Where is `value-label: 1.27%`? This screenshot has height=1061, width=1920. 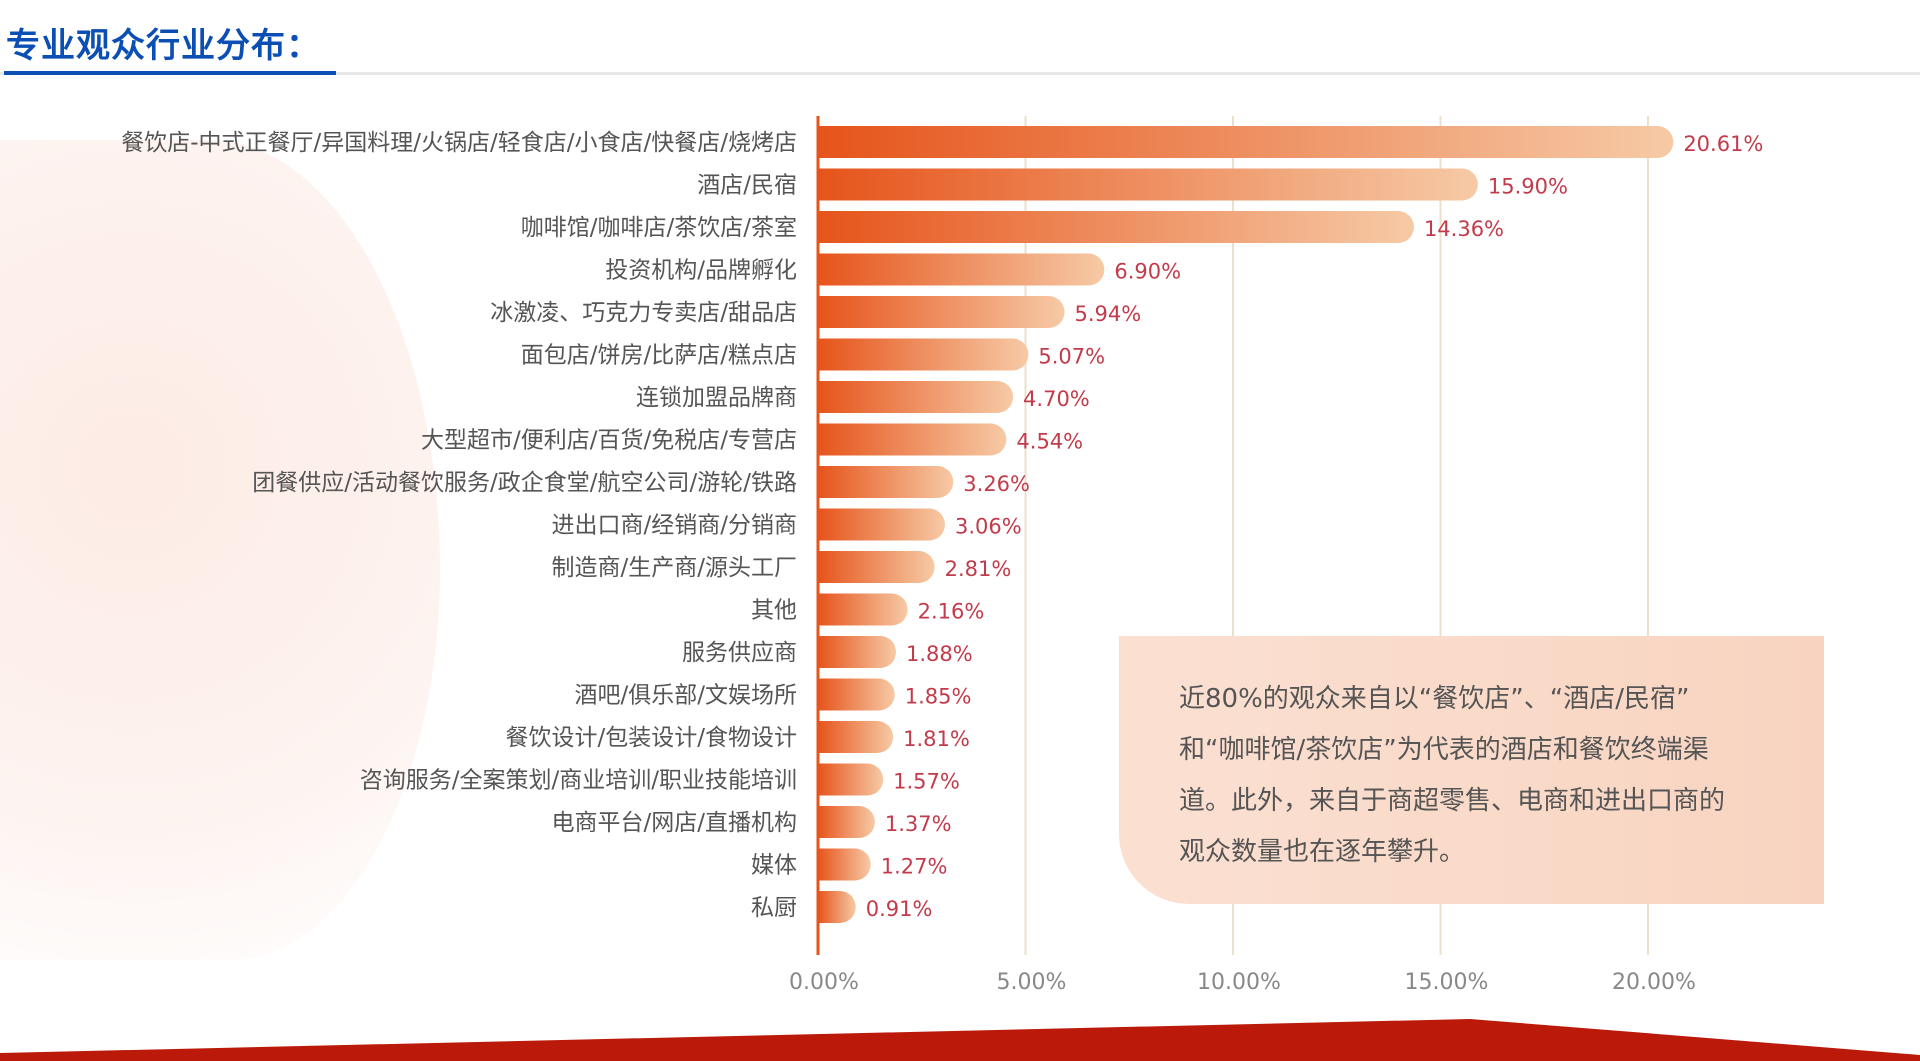 value-label: 1.27% is located at coordinates (914, 867).